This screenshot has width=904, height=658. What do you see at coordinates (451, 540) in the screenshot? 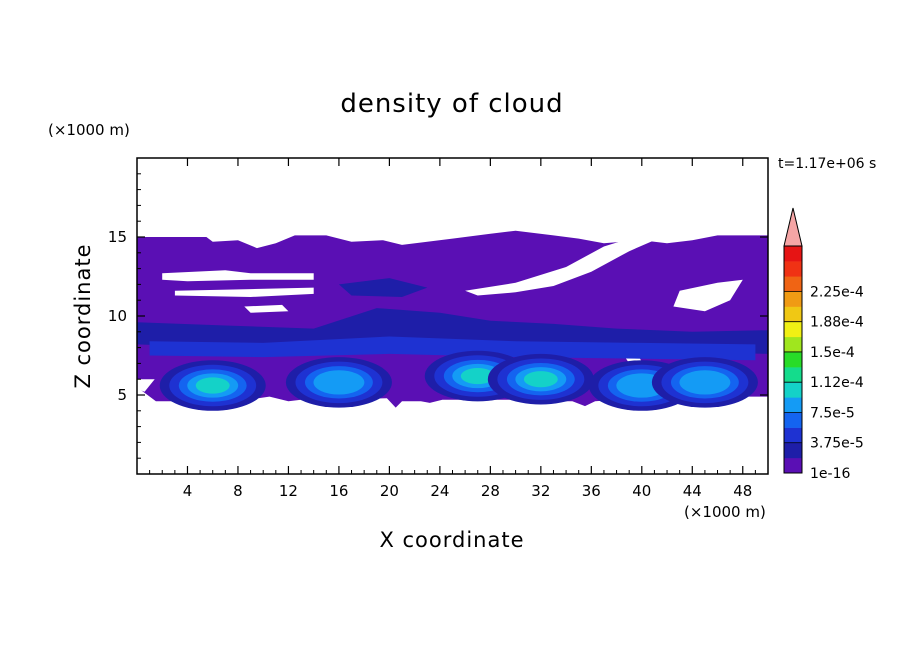
I see `x-axis-label: X coordinate` at bounding box center [451, 540].